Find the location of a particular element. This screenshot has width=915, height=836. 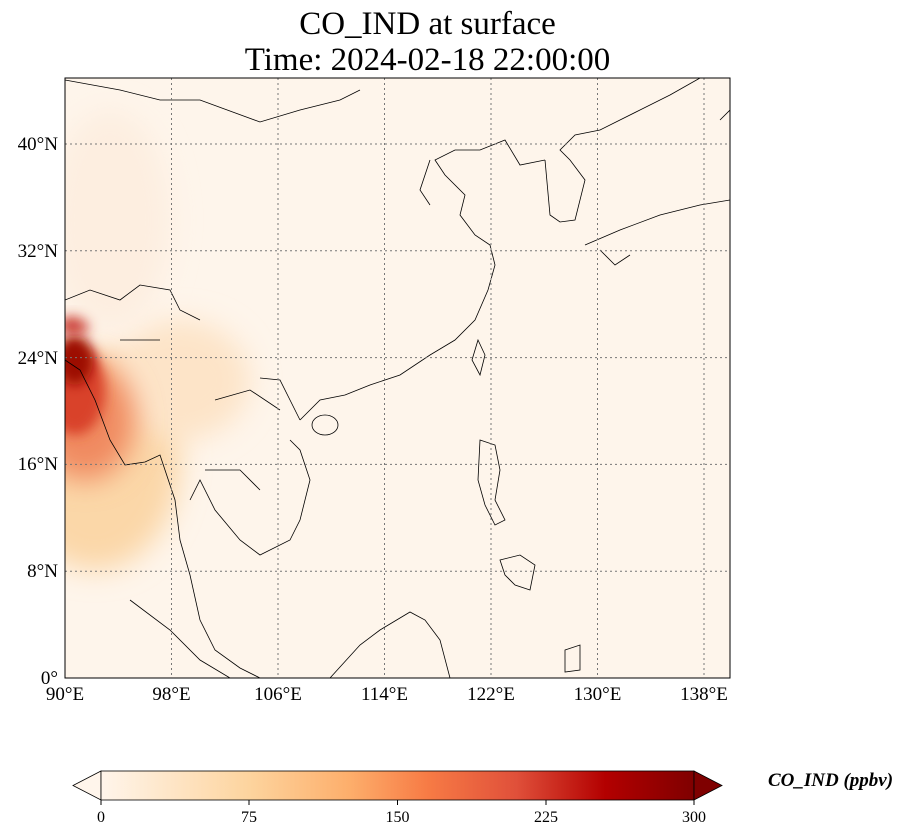

x-tick-label: 106°E is located at coordinates (278, 694).